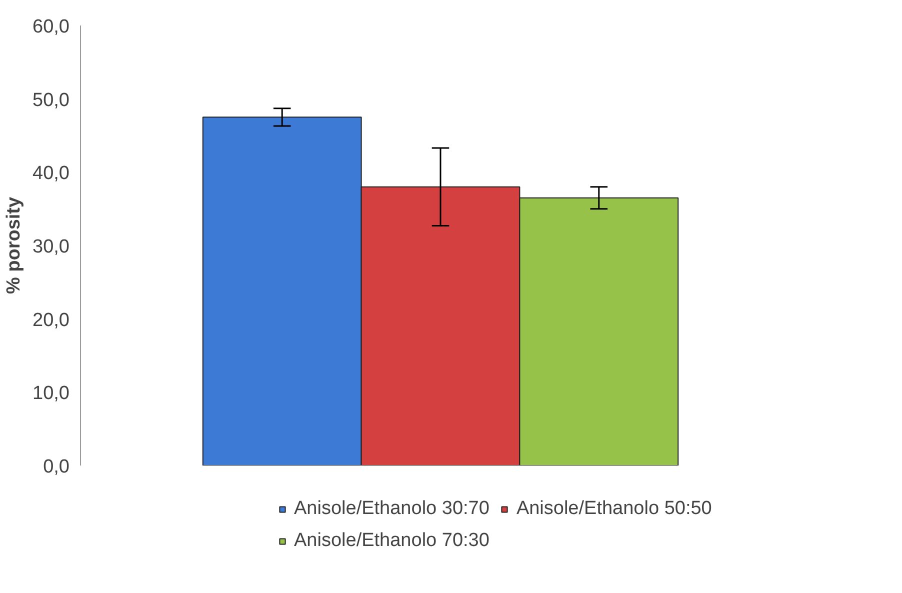  Describe the element at coordinates (51, 100) in the screenshot. I see `y-tick-label: 50,0` at that location.